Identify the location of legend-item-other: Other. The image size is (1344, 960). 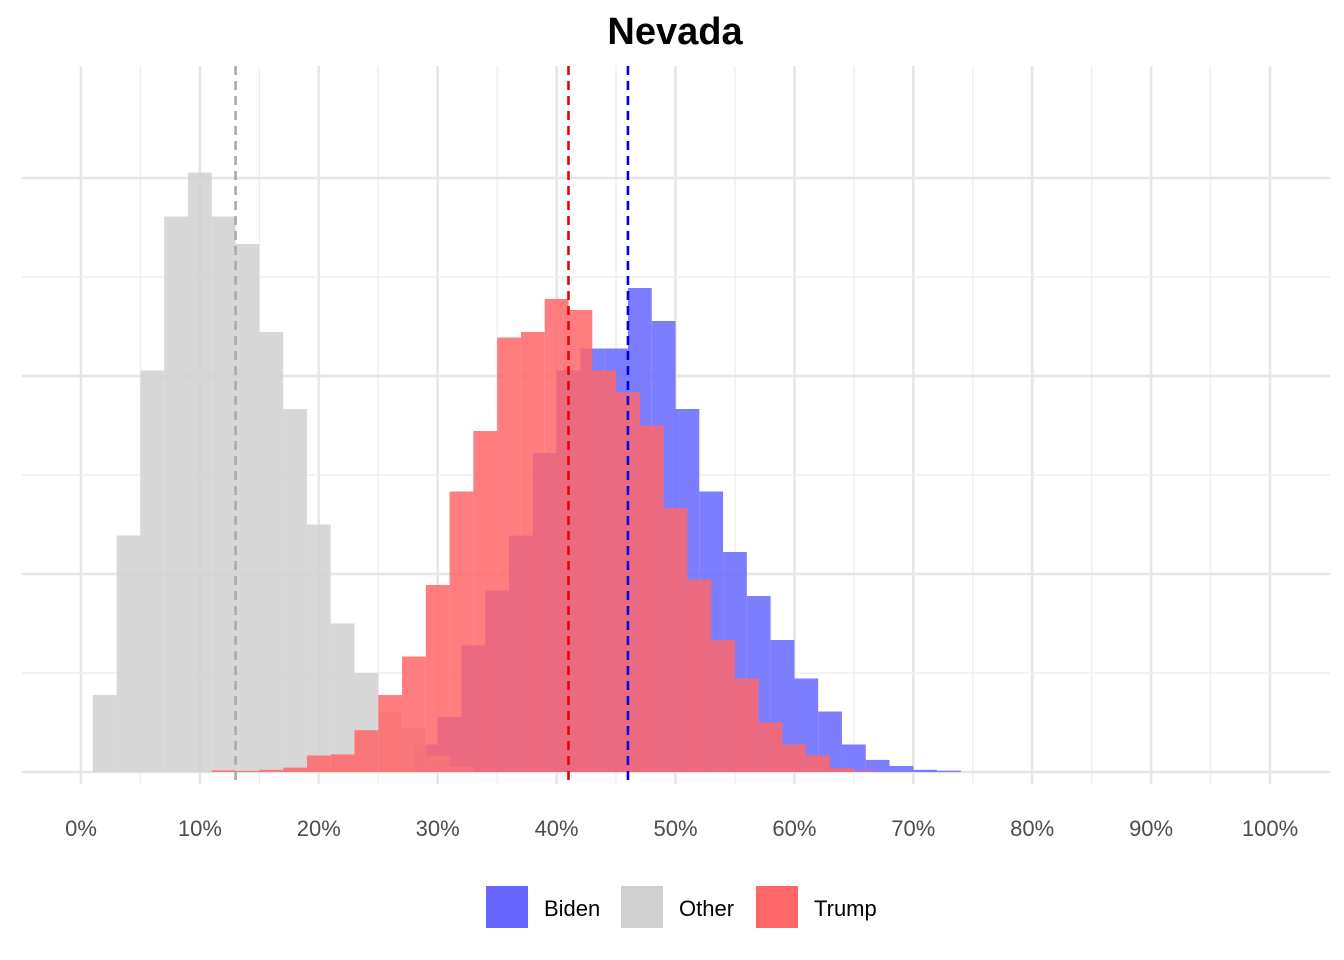
(677, 907).